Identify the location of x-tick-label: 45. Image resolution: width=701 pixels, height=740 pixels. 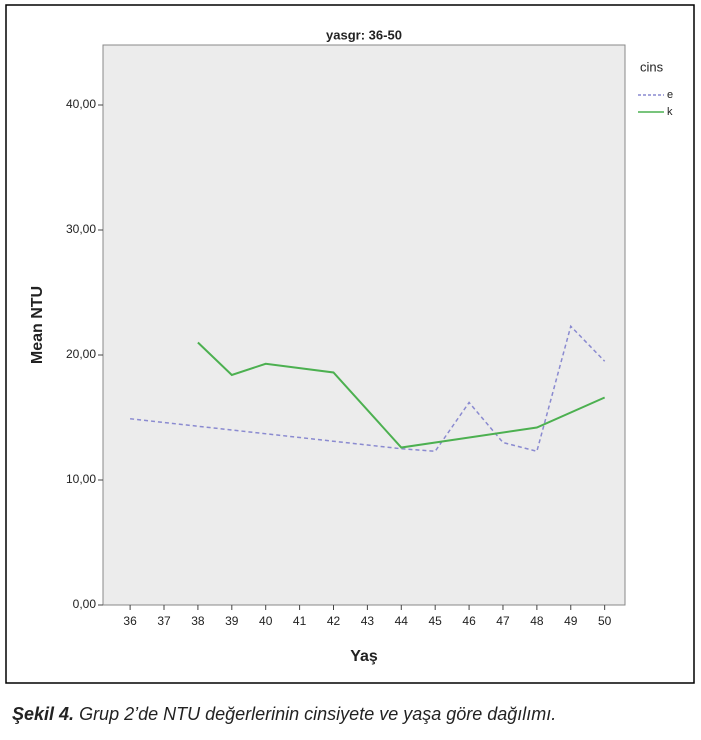
(436, 621).